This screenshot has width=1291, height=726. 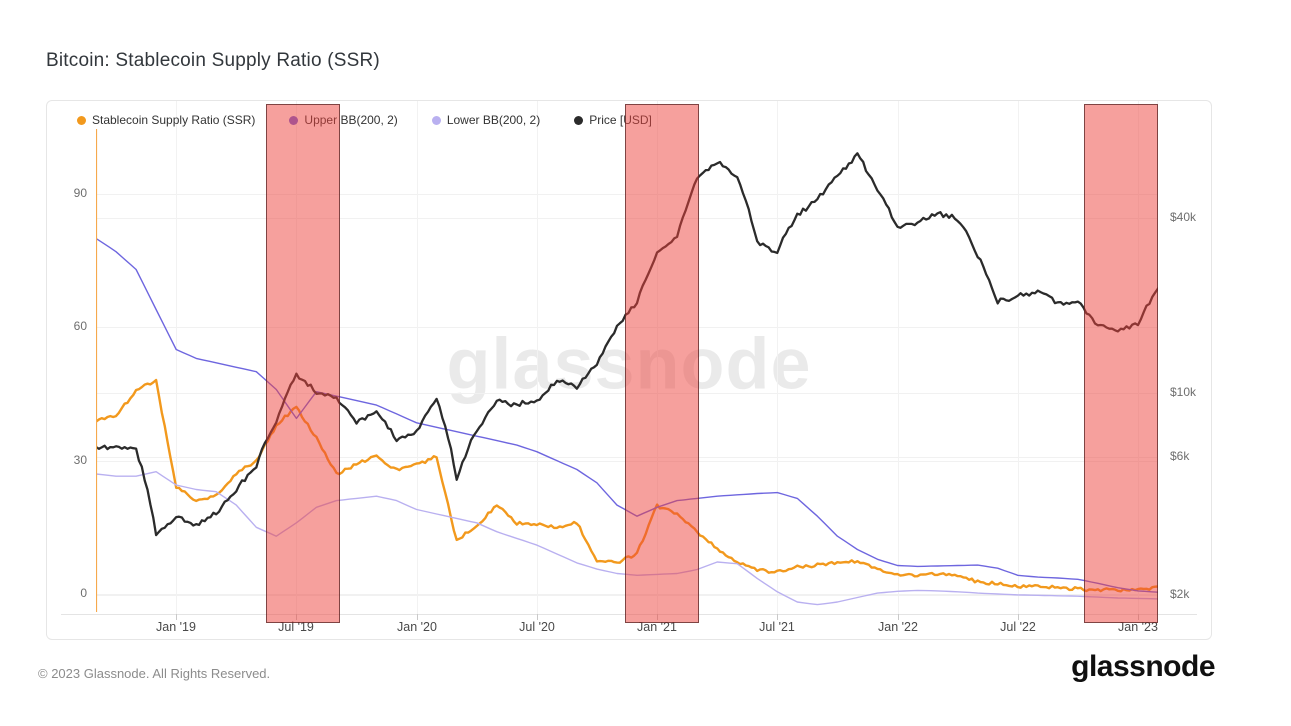 What do you see at coordinates (296, 627) in the screenshot?
I see `x-tick-label: Jul '19` at bounding box center [296, 627].